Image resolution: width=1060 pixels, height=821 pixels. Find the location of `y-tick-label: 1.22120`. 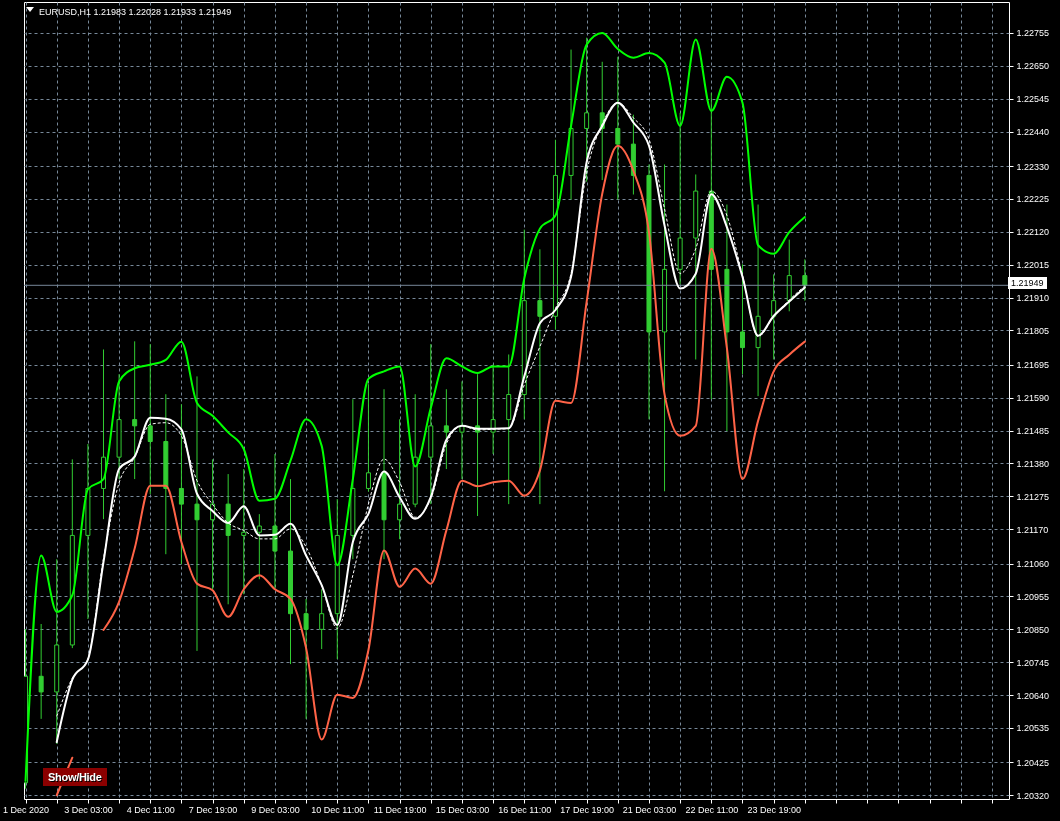

y-tick-label: 1.22120 is located at coordinates (1033, 232).